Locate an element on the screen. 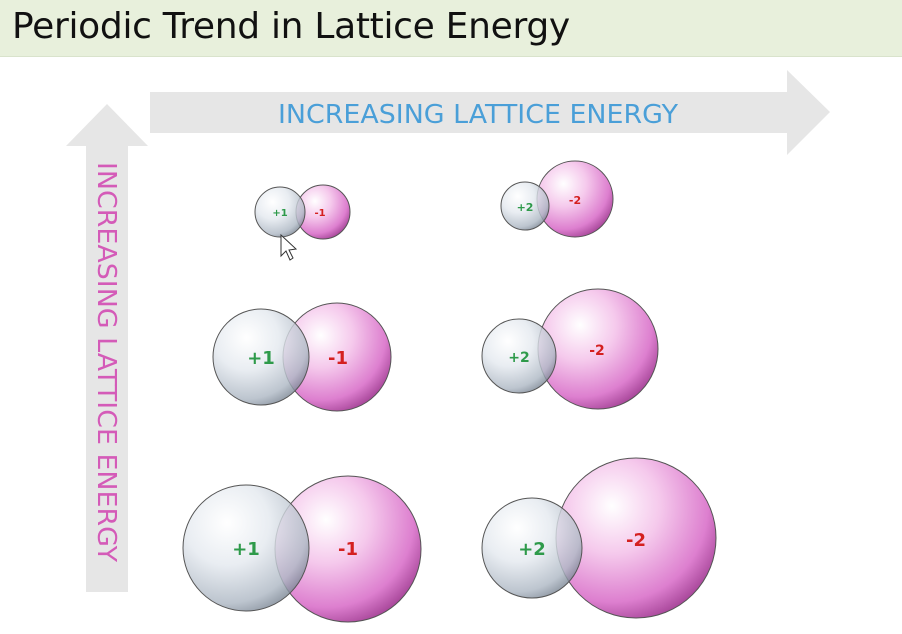 This screenshot has width=902, height=634. horizontal-arrow is located at coordinates (490, 112).